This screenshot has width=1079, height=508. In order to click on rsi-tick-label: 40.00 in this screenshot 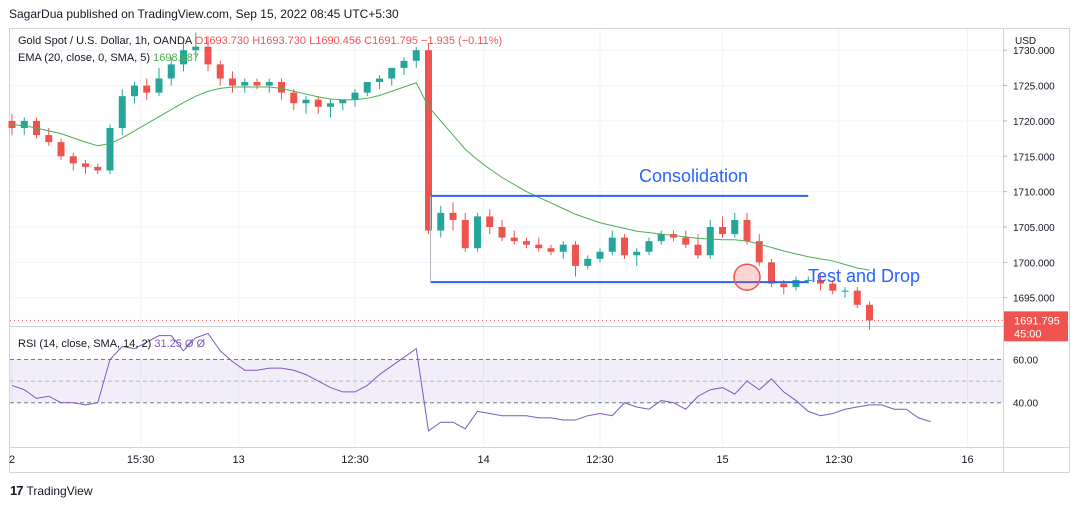, I will do `click(1025, 404)`.